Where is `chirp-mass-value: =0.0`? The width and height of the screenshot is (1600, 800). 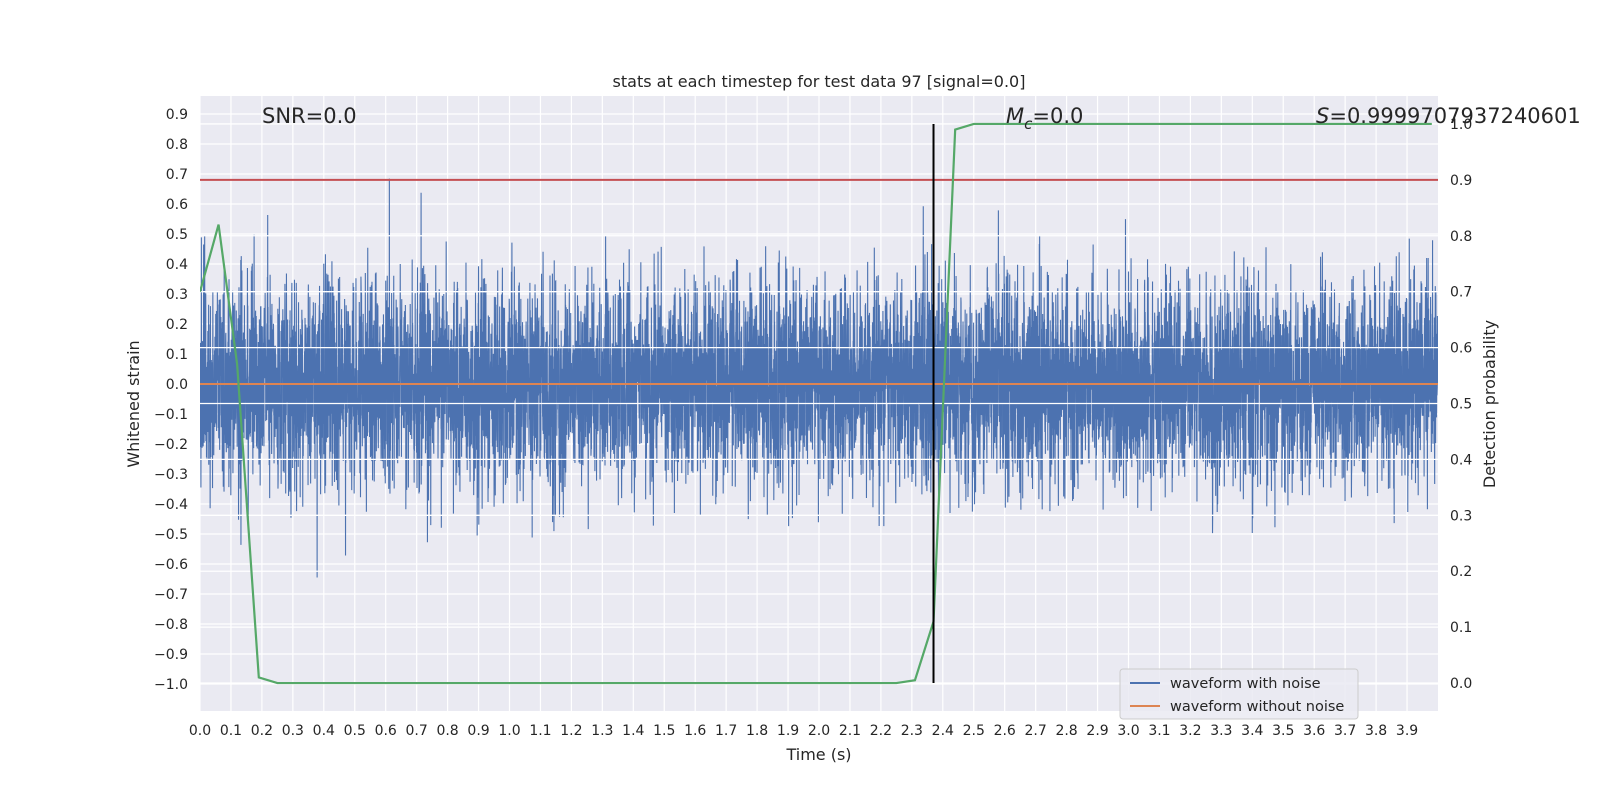
chirp-mass-value: =0.0 is located at coordinates (1057, 116).